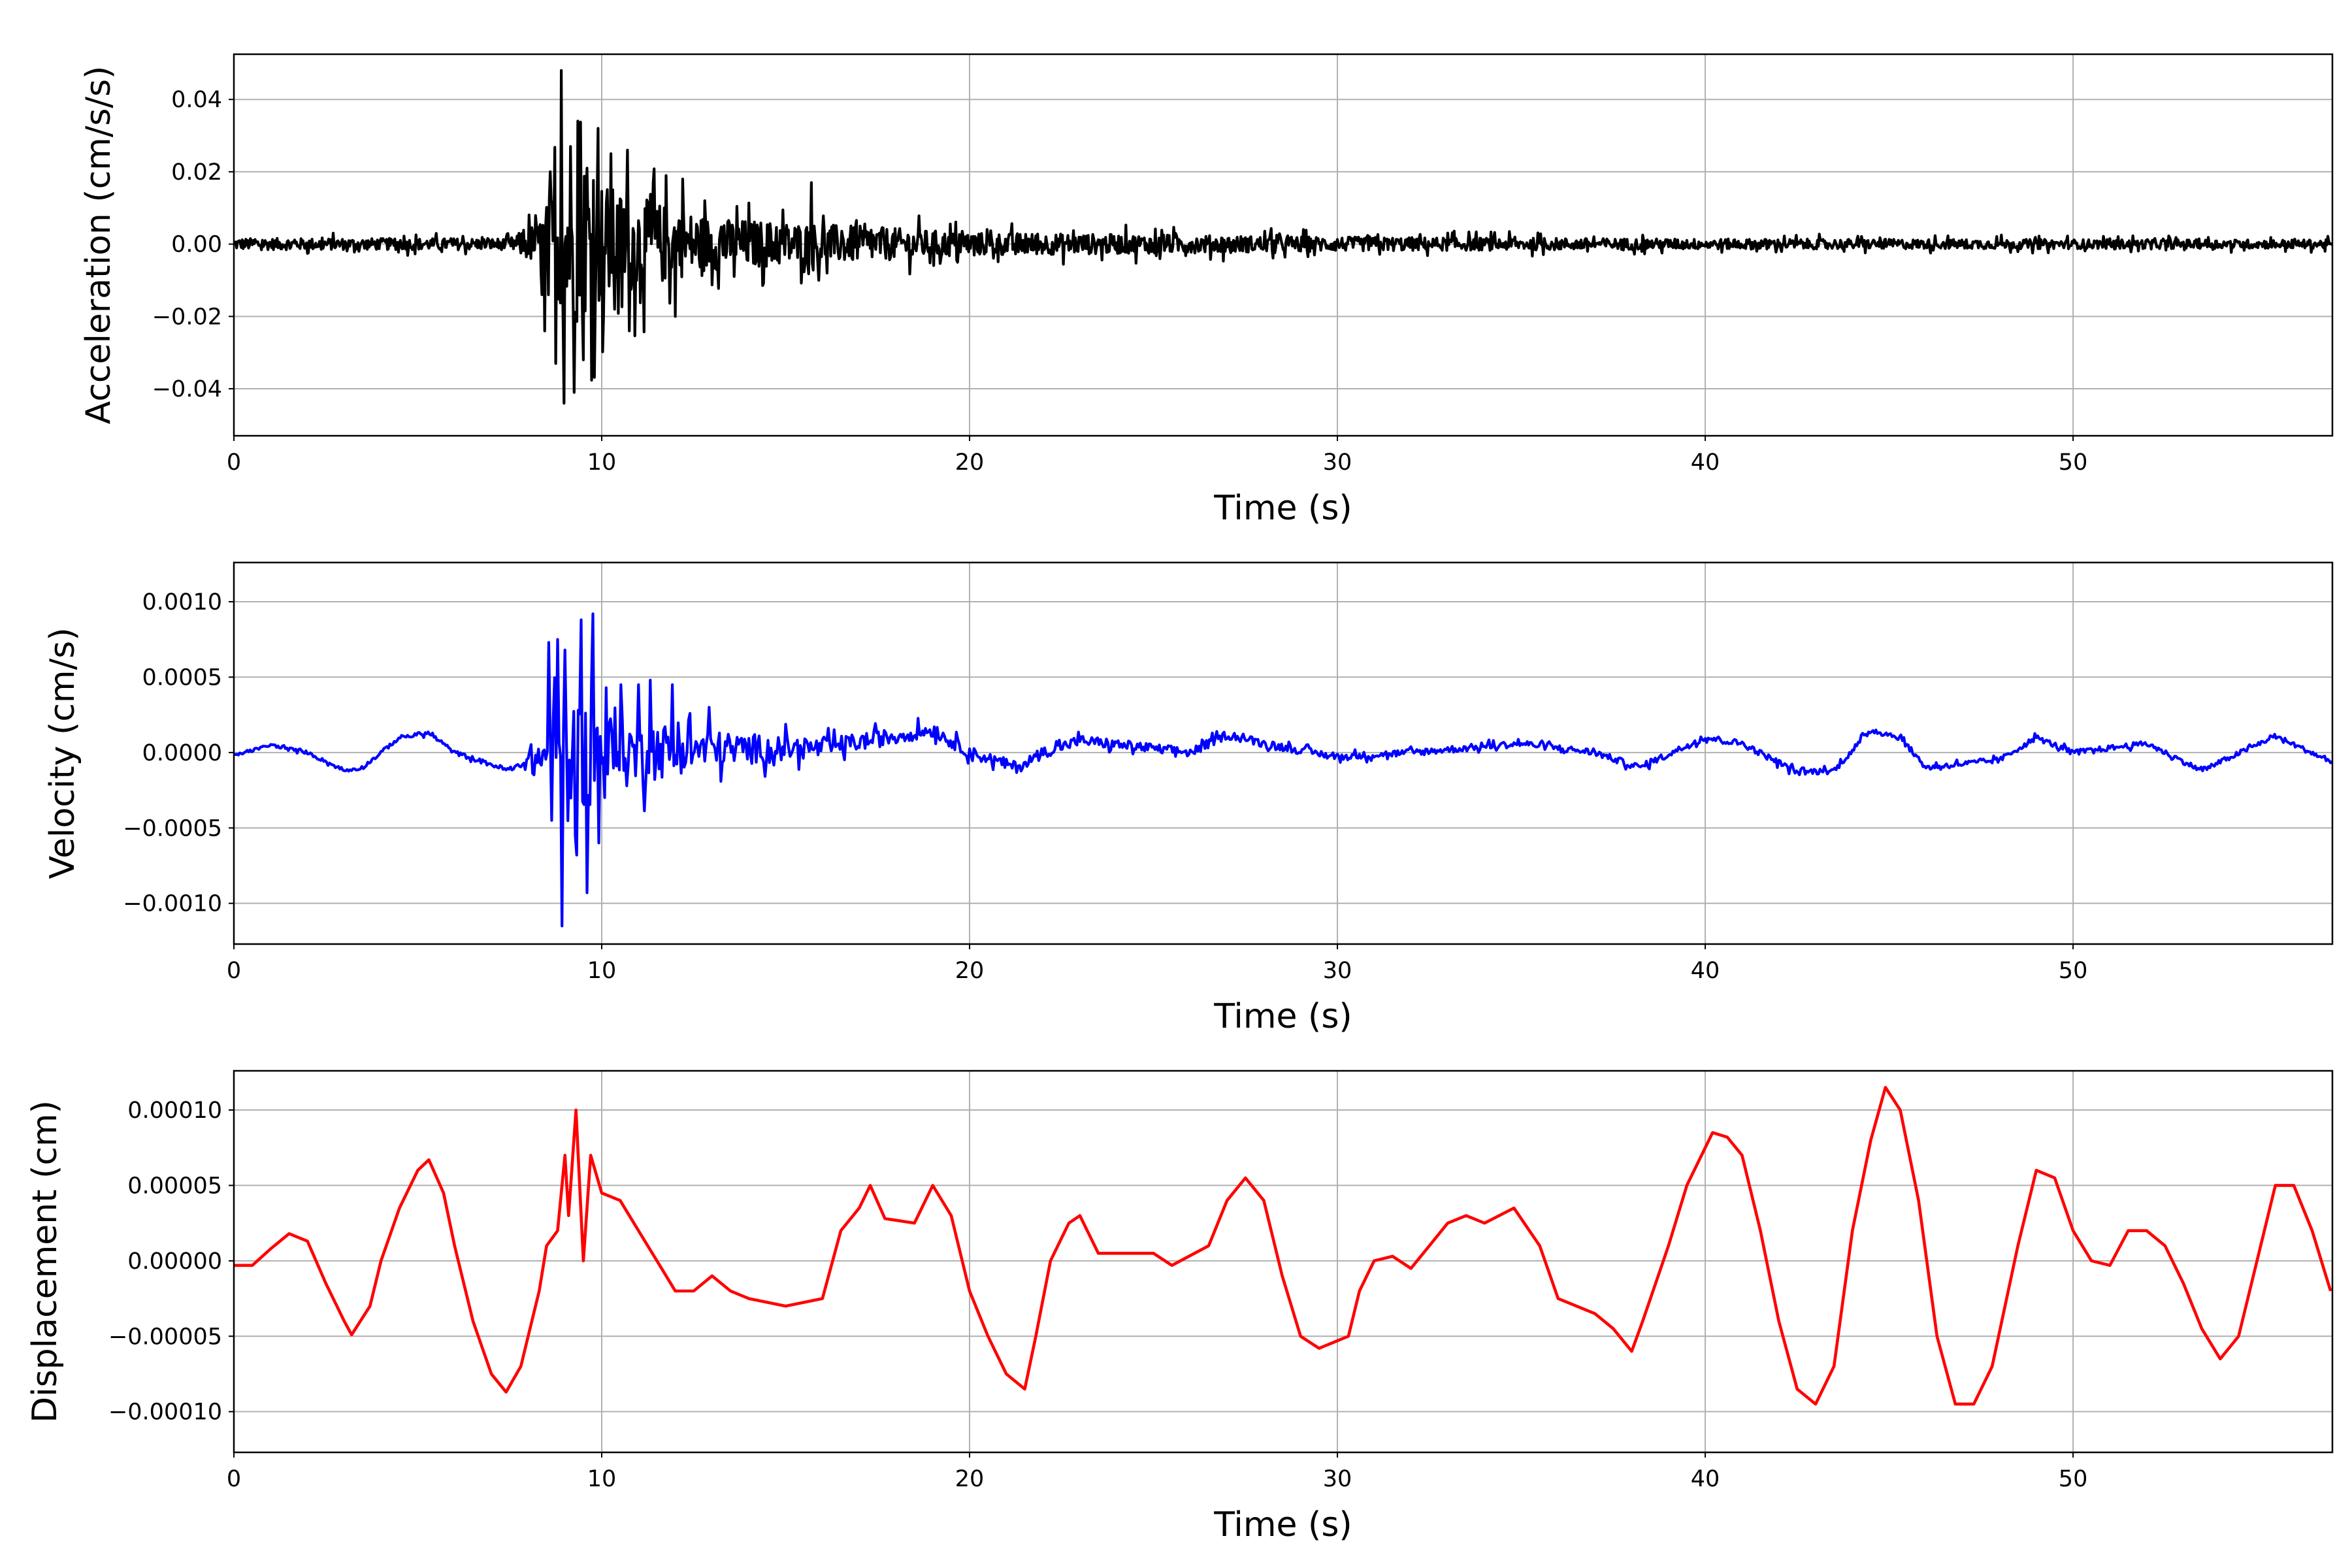 This screenshot has width=2352, height=1568. Describe the element at coordinates (182, 602) in the screenshot. I see `y-tick-label: 0.0010` at that location.